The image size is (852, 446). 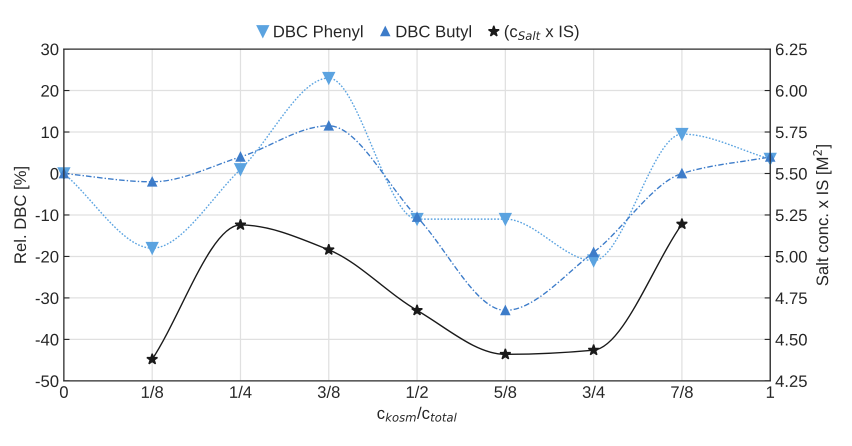 I want to click on y-tick-label: -50, so click(x=47, y=381).